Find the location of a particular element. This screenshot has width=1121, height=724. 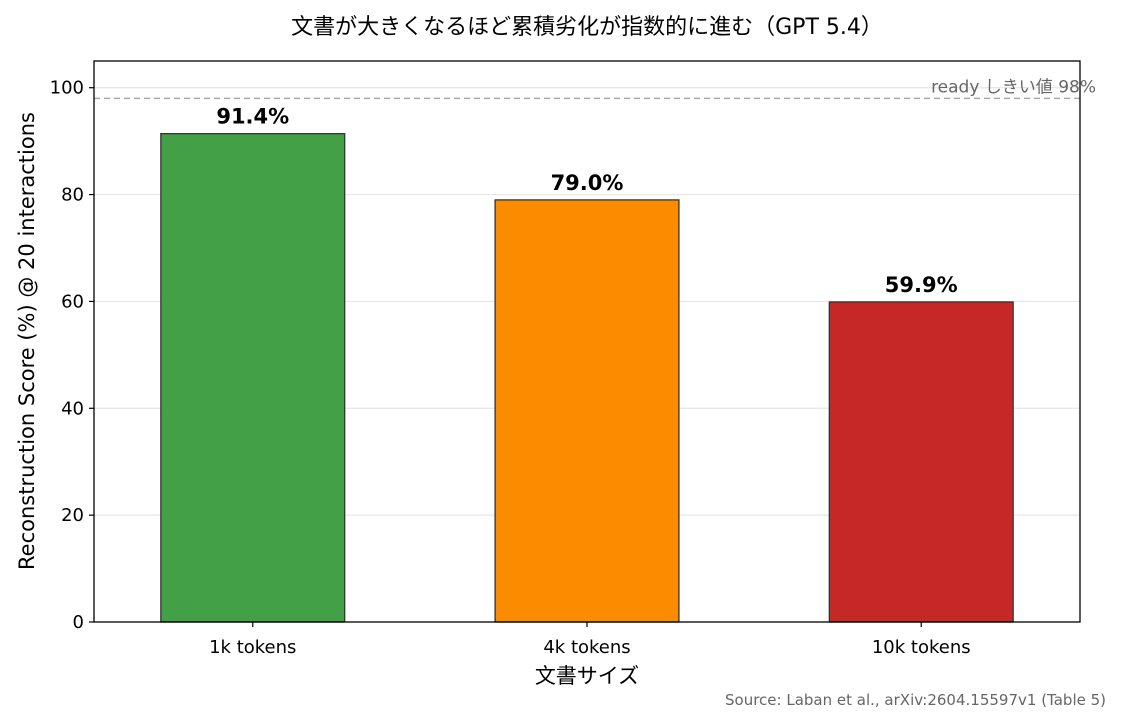

y-tick-label: 80 is located at coordinates (72, 195).